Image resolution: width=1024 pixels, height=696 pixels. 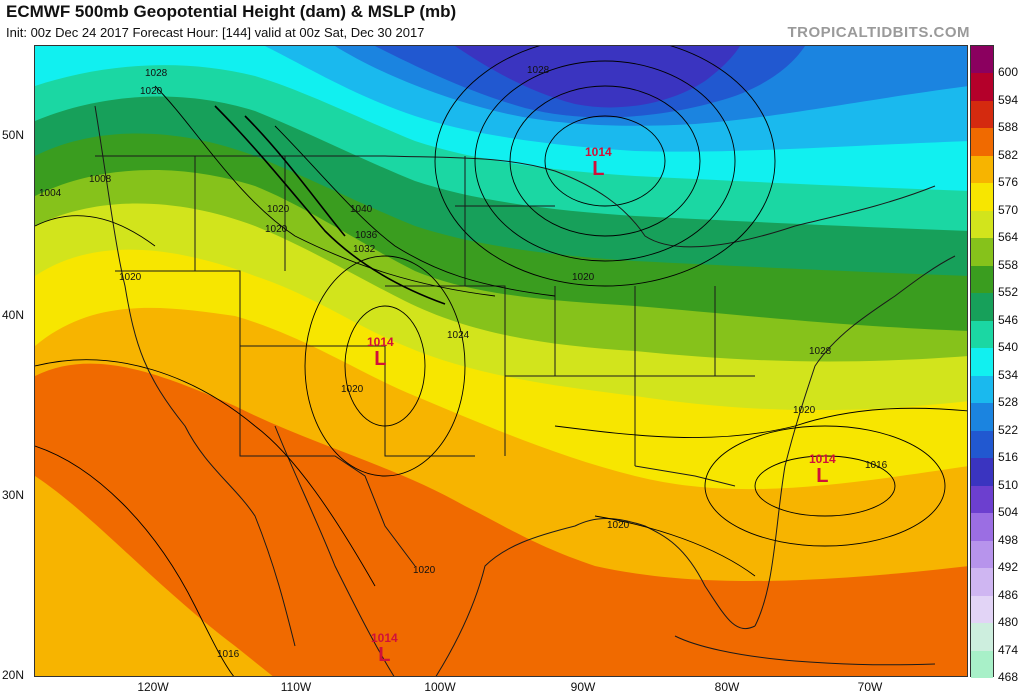 What do you see at coordinates (1008, 127) in the screenshot?
I see `colorbar-label: 588` at bounding box center [1008, 127].